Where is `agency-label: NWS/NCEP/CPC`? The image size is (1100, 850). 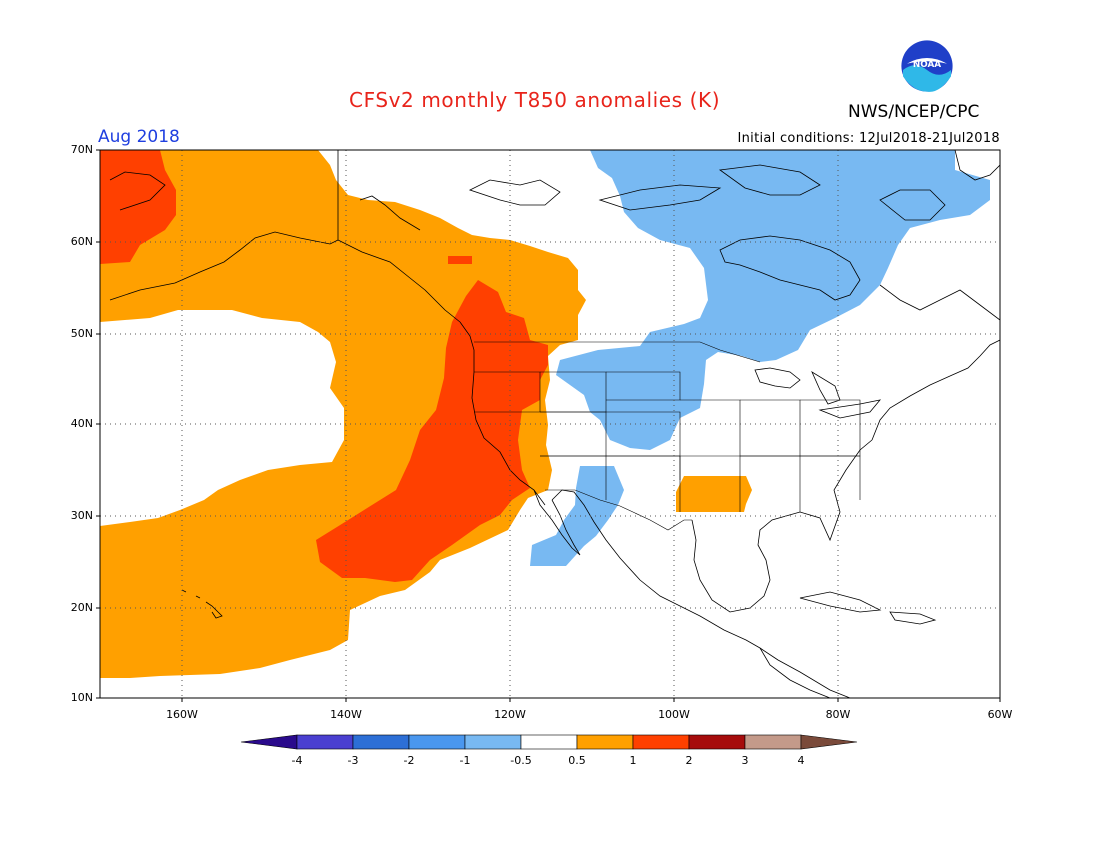
agency-label: NWS/NCEP/CPC is located at coordinates (914, 112).